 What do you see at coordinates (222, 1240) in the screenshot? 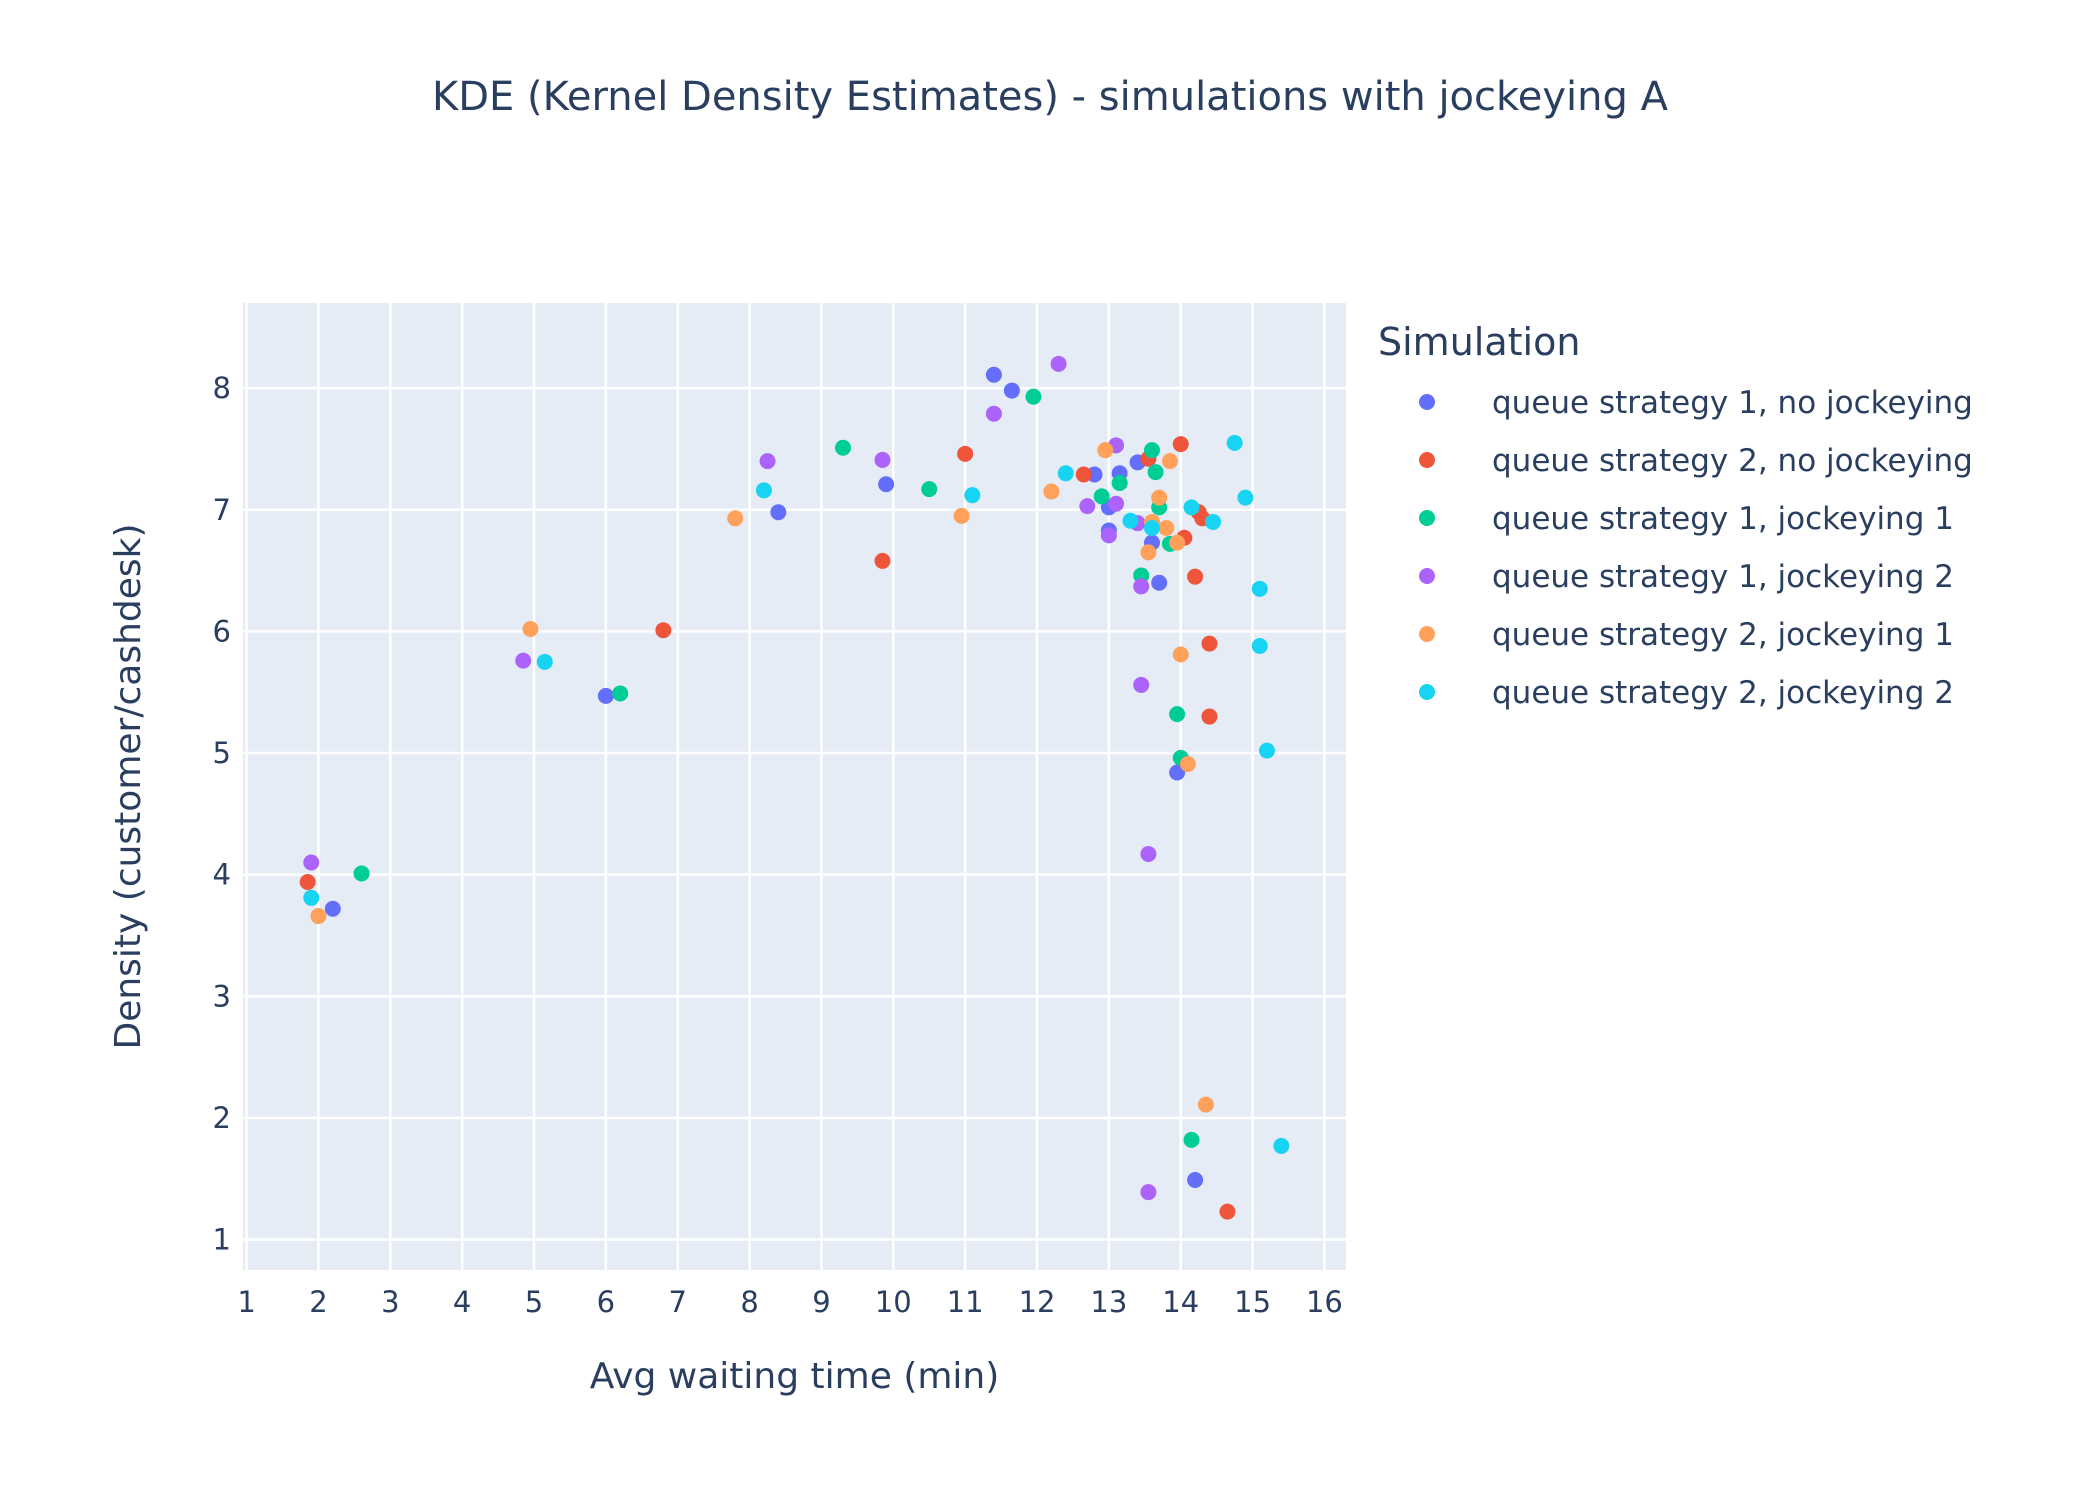
I see `y-tick-label: 1` at bounding box center [222, 1240].